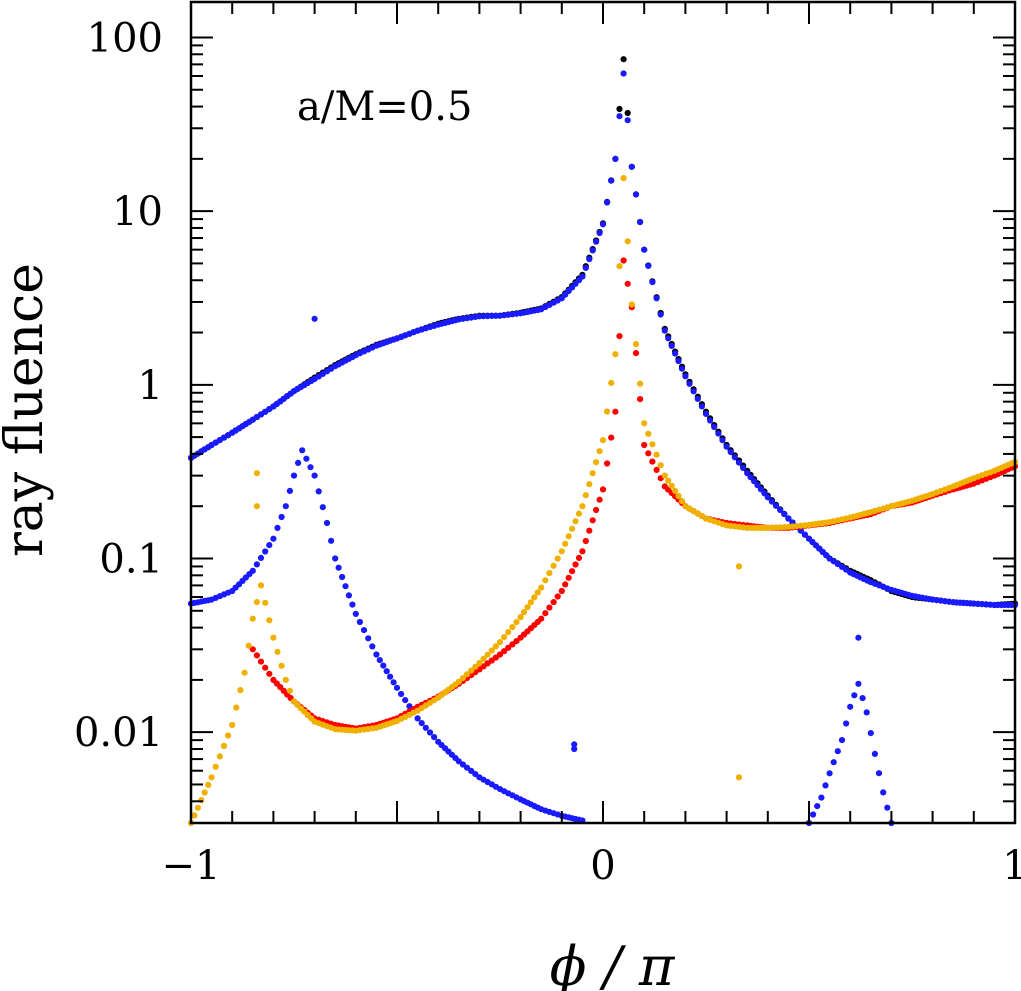 The width and height of the screenshot is (1021, 991). What do you see at coordinates (131, 560) in the screenshot?
I see `y-tick-label: 0.1` at bounding box center [131, 560].